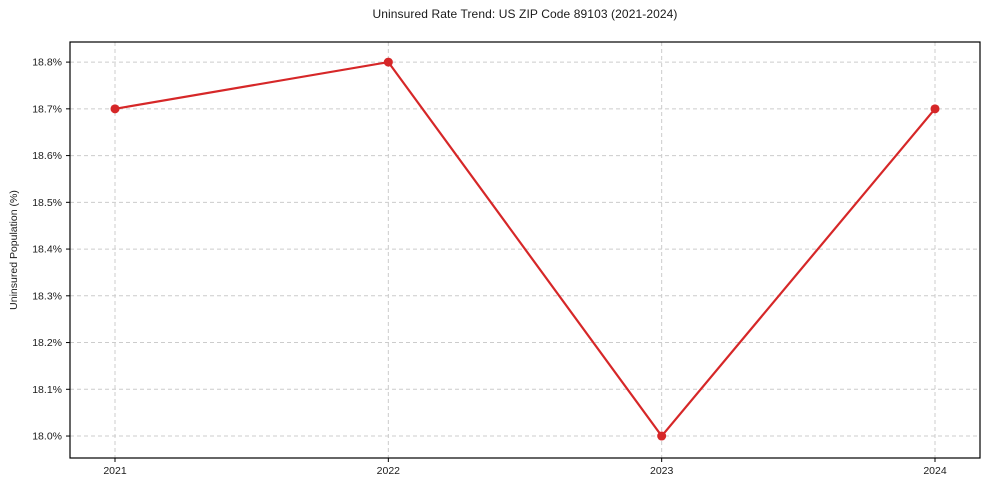 The width and height of the screenshot is (989, 490). I want to click on y-tick-label: 18.8%, so click(47, 63).